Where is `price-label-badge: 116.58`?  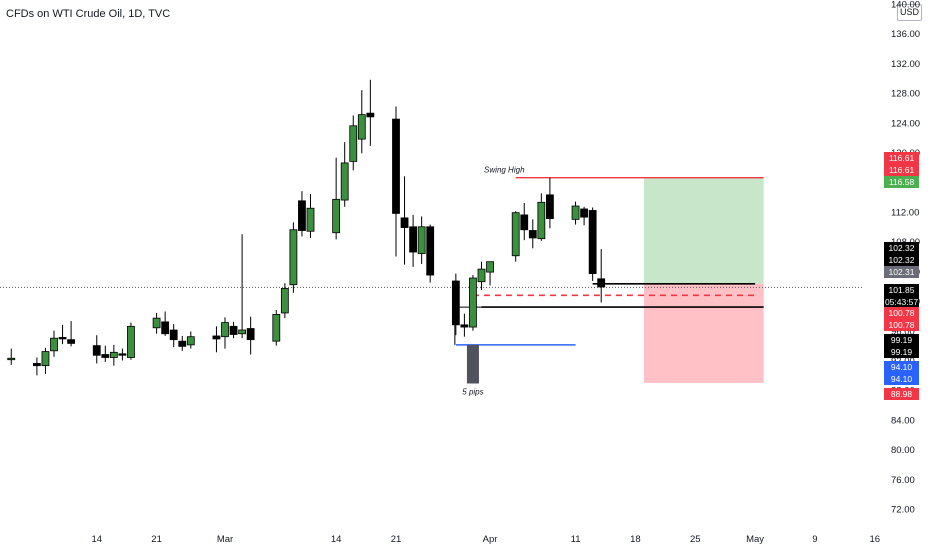
price-label-badge: 116.58 is located at coordinates (901, 182).